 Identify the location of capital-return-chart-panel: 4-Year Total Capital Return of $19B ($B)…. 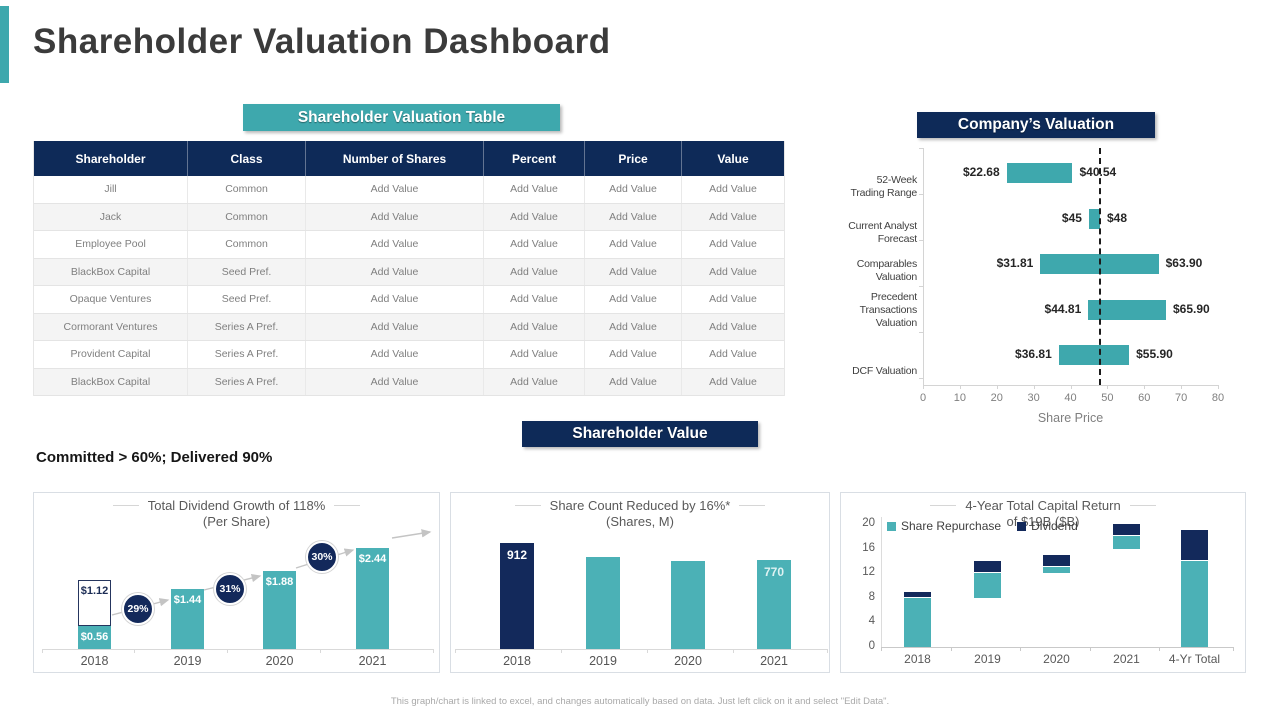
(1043, 582).